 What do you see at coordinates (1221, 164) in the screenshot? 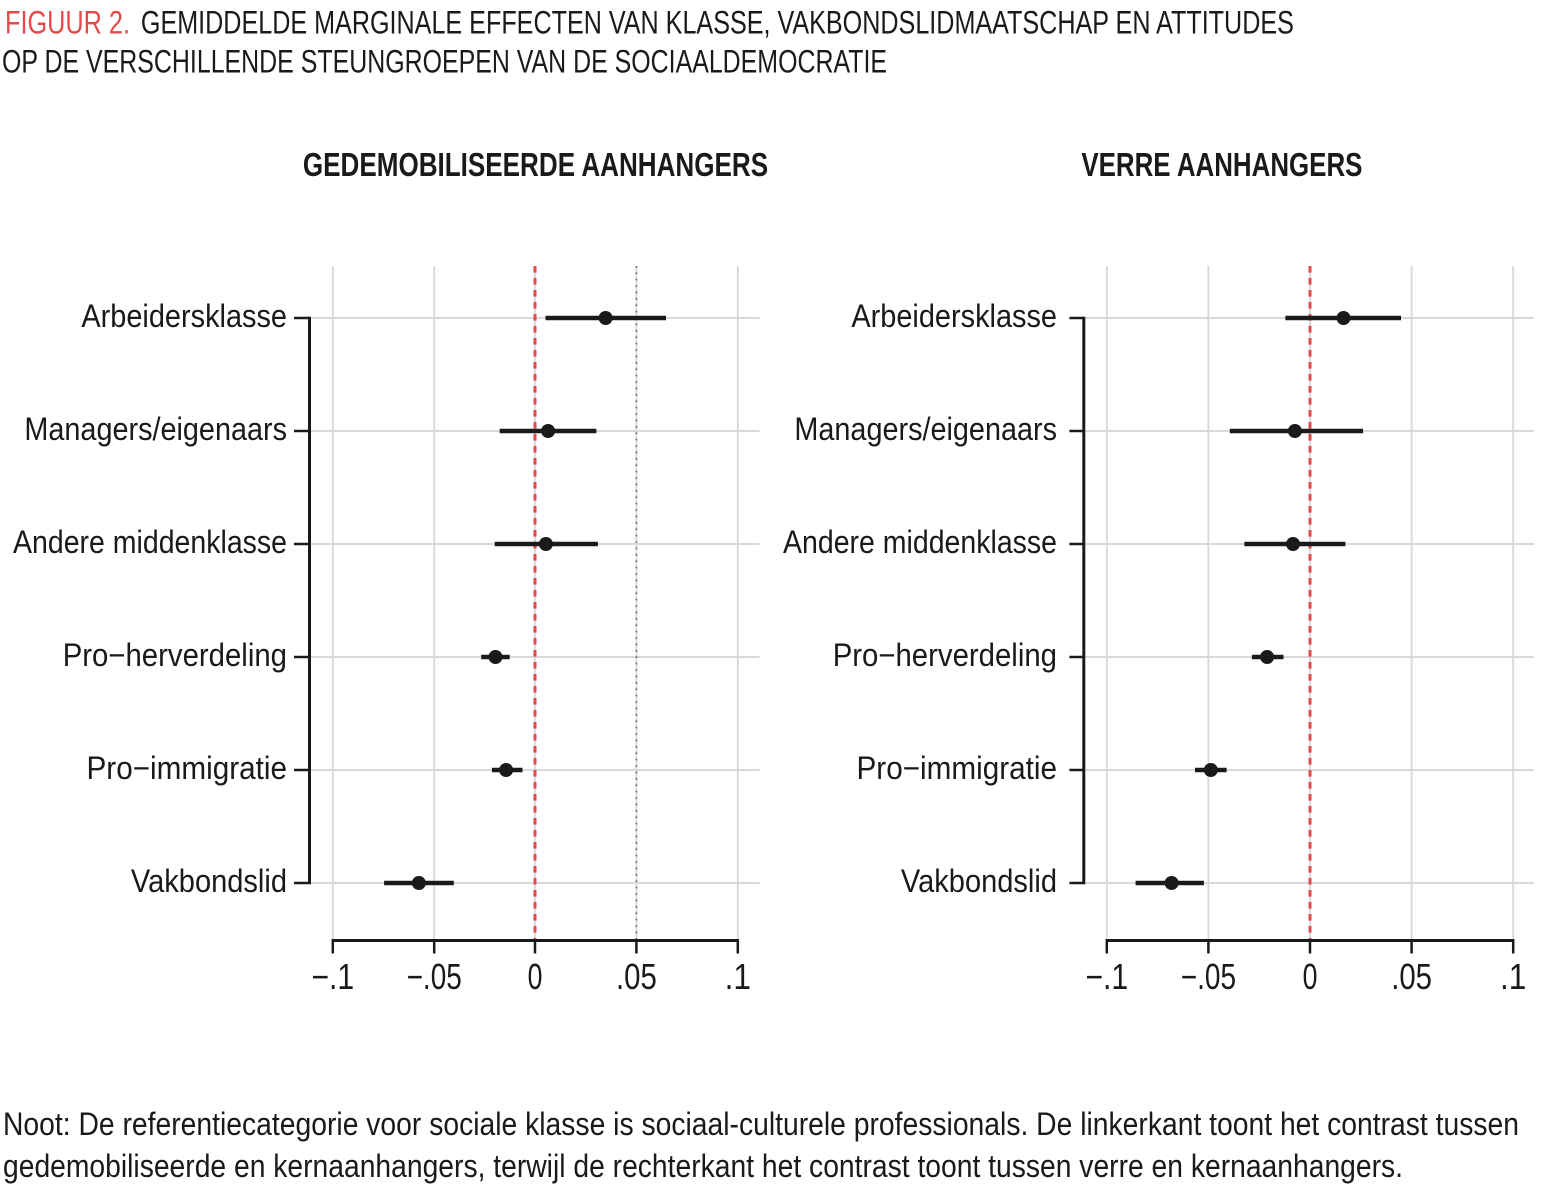
I see `svg-text: VERRE AANHANGERS` at bounding box center [1221, 164].